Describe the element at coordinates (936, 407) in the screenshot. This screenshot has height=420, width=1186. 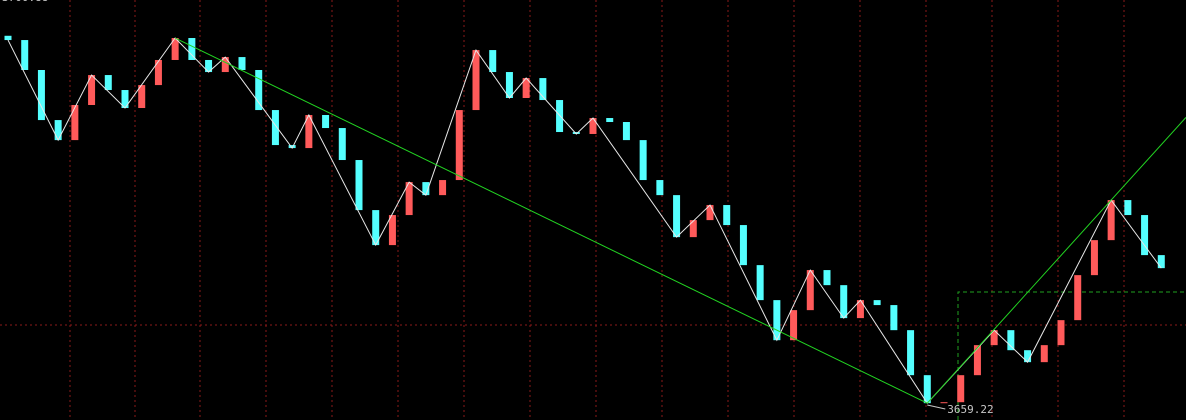
I see `annotation-leader` at that location.